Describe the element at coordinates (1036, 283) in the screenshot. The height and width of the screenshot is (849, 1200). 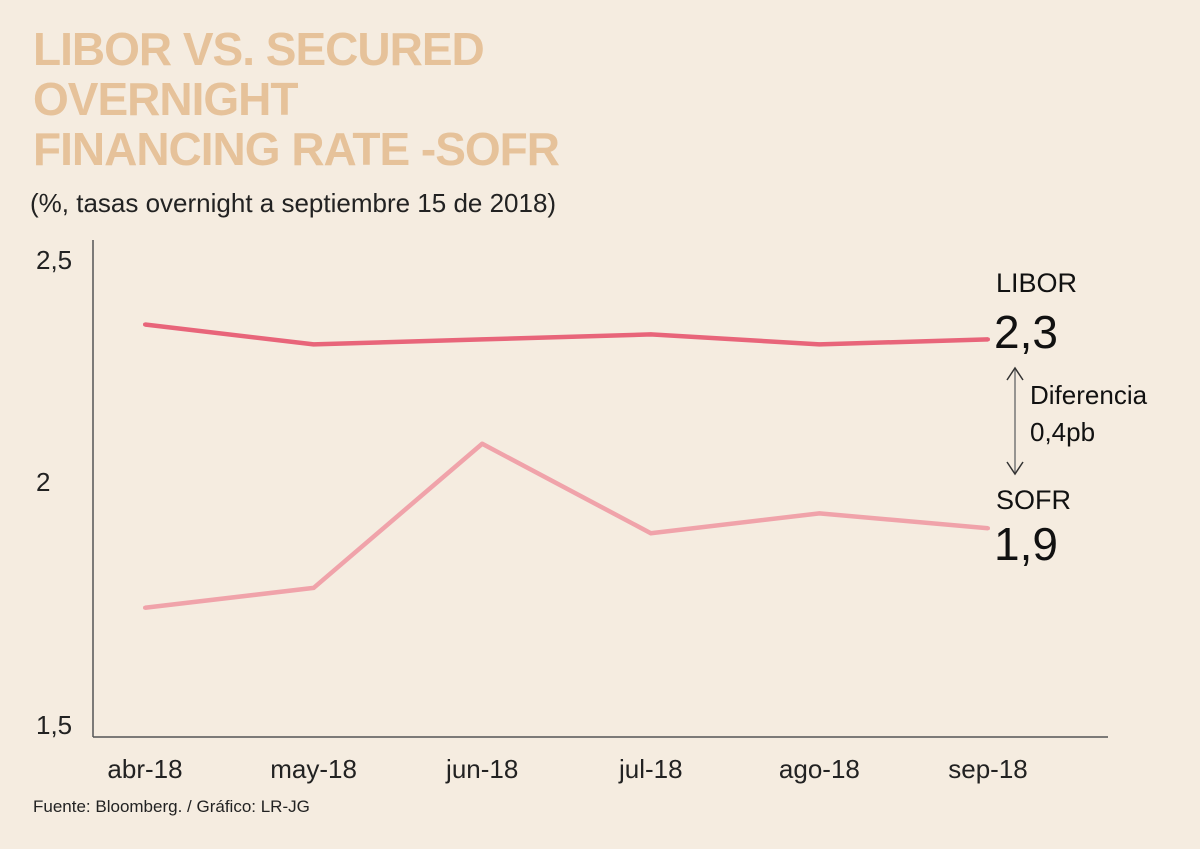
I see `libor-label: LIBOR` at that location.